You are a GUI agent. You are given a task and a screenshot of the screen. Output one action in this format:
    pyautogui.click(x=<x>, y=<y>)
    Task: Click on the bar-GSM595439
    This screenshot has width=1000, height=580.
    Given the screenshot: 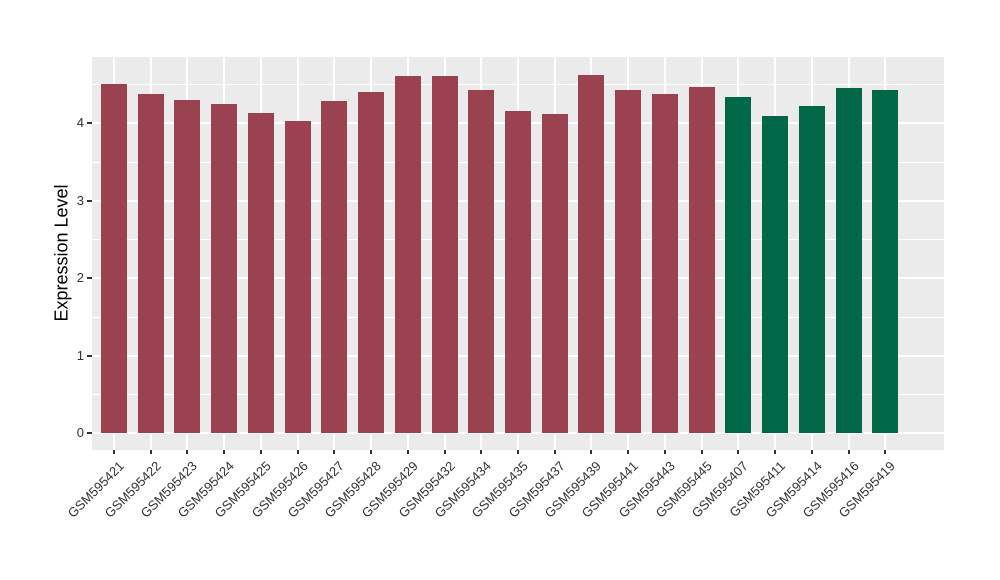 What is the action you would take?
    pyautogui.click(x=591, y=253)
    